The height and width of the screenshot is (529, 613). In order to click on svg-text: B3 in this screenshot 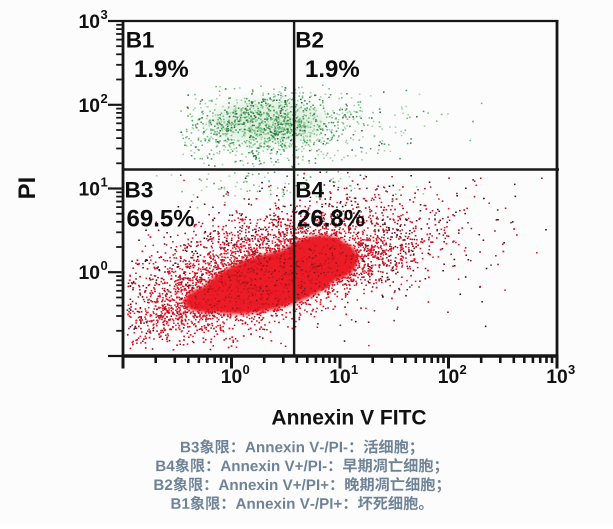, I will do `click(139, 189)`.